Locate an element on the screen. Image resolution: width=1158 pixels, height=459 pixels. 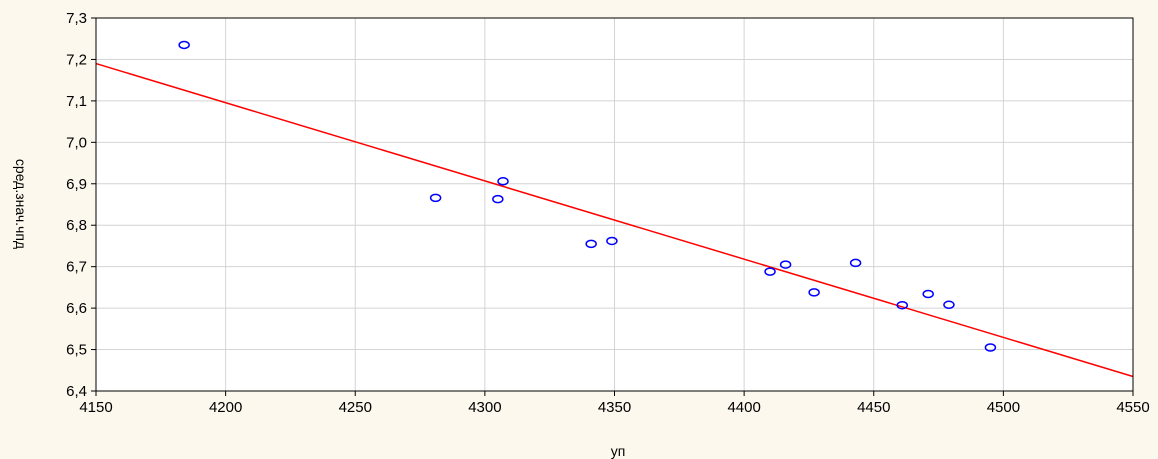
y-tick-label: 7,1 is located at coordinates (76, 101).